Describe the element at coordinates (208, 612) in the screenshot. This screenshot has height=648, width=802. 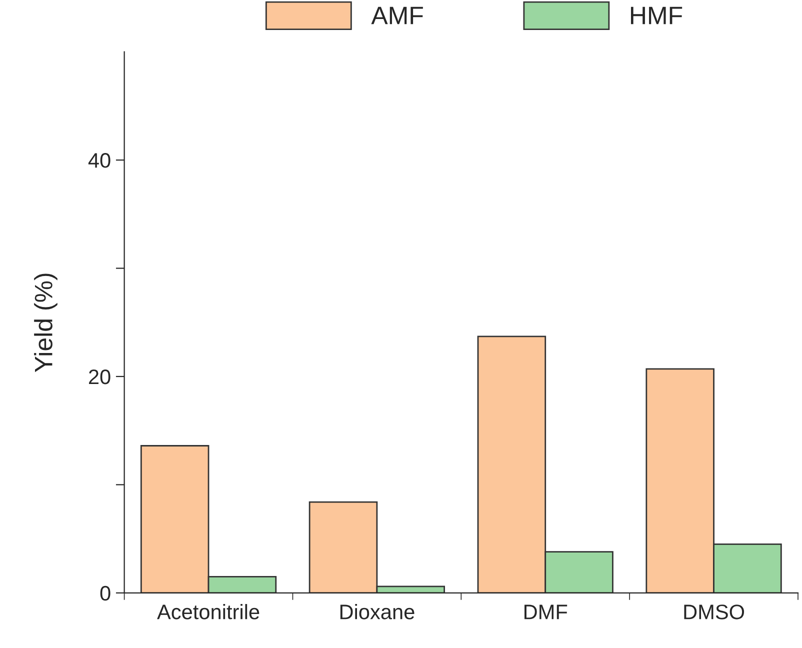
I see `x-tick-label: Acetonitrile` at that location.